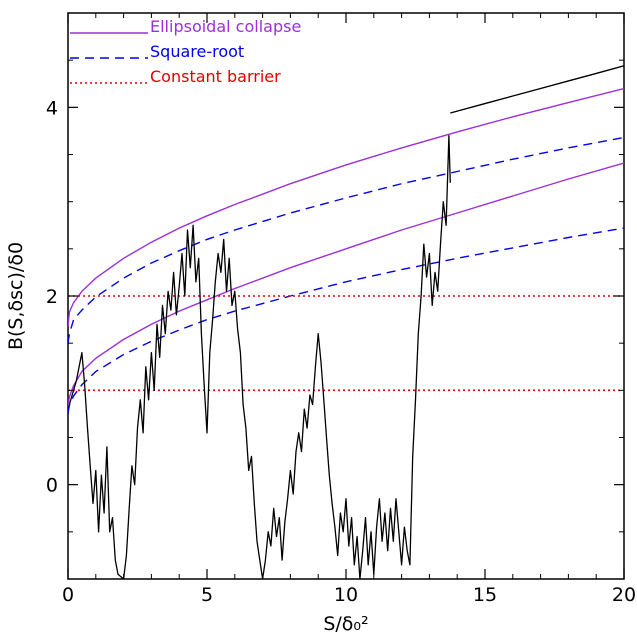 Image resolution: width=637 pixels, height=637 pixels. I want to click on x-tick-label: 20, so click(624, 595).